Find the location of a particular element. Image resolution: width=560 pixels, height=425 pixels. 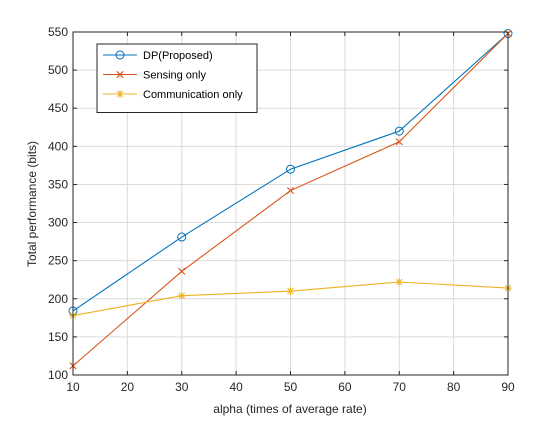

y-axis-label: Total performance (bits) is located at coordinates (32, 204).